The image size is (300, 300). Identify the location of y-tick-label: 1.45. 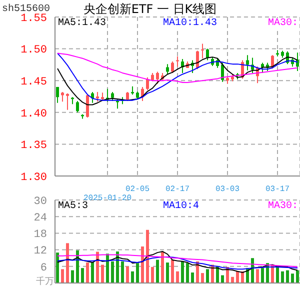
(33, 82).